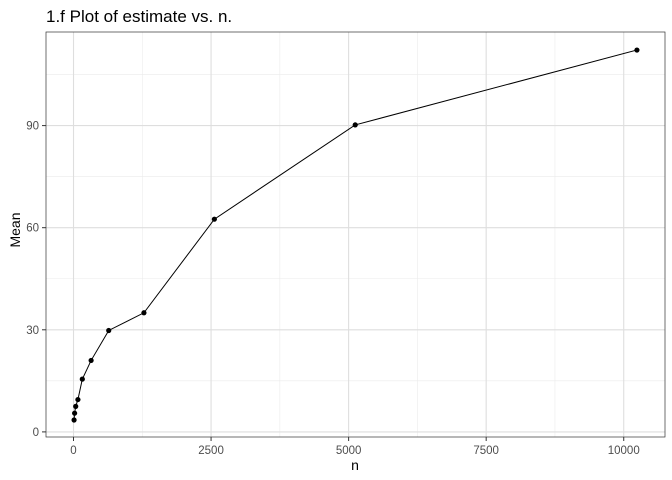  I want to click on x-axis: 0 2500 5000 7500 10000, so click(355, 447).